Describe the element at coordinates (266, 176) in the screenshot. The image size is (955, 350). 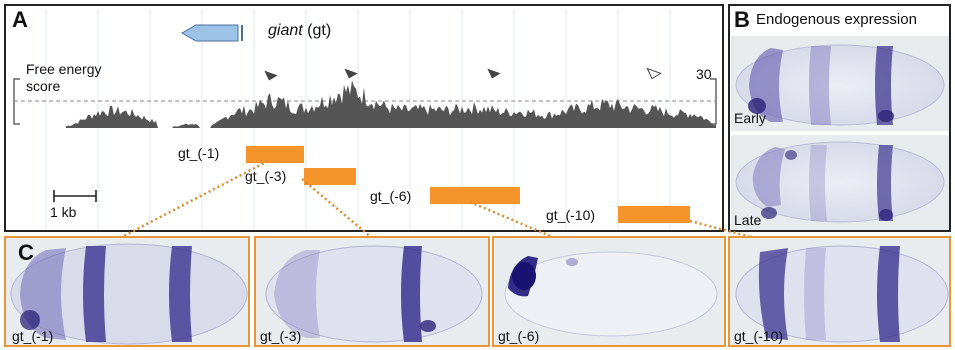
I see `fragment-label: gt_(-3)` at that location.